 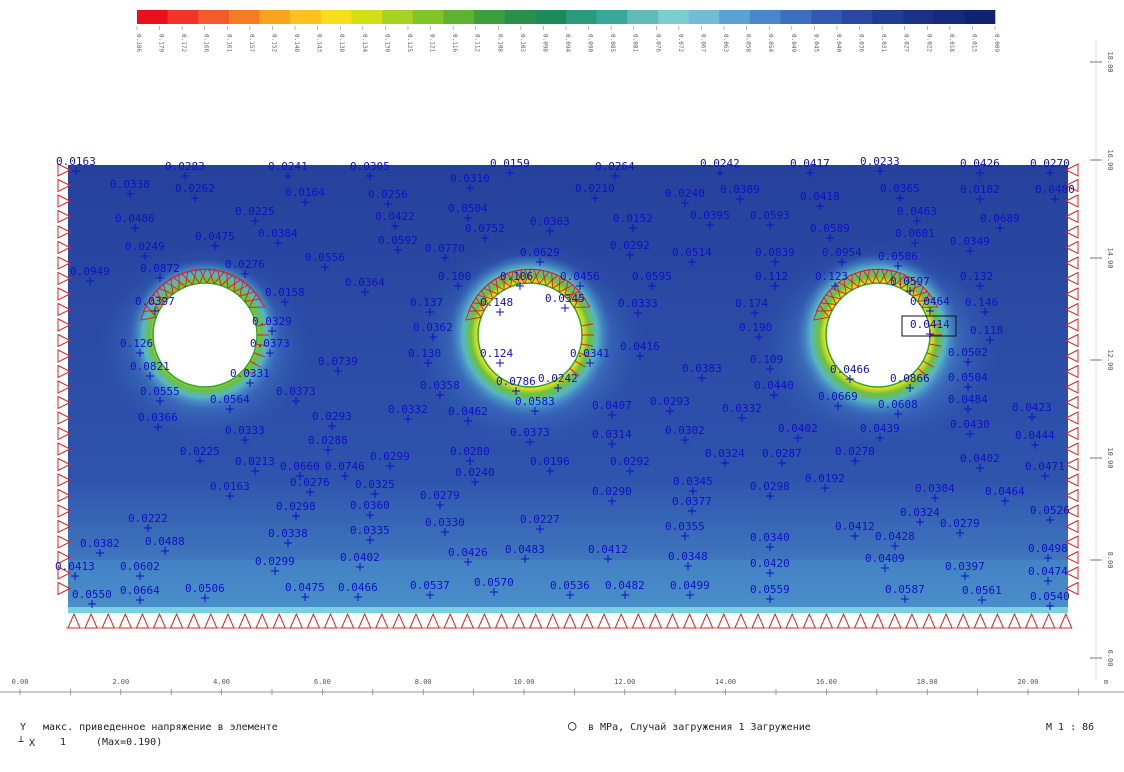 I want to click on element-value: 0.0439, so click(x=880, y=428).